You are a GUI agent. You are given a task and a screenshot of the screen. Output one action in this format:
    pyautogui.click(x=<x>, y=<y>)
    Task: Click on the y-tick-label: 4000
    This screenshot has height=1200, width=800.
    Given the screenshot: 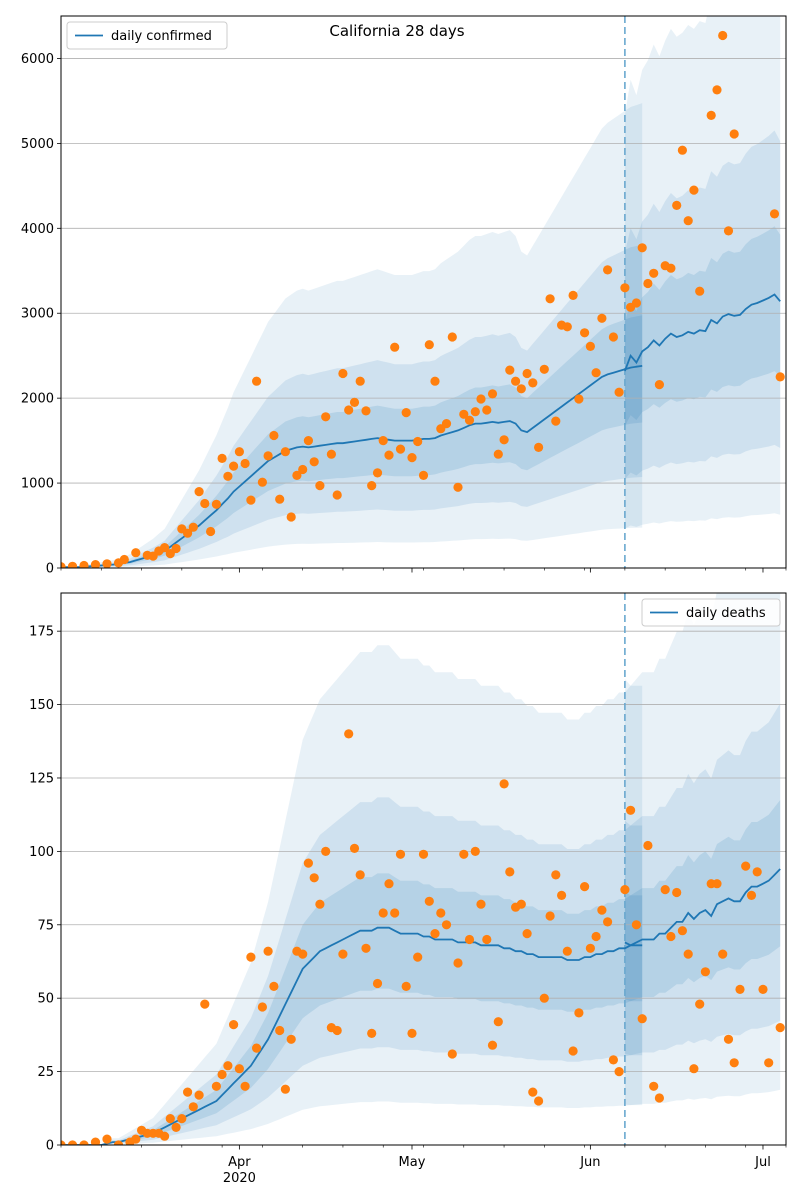 What is the action you would take?
    pyautogui.click(x=37, y=229)
    